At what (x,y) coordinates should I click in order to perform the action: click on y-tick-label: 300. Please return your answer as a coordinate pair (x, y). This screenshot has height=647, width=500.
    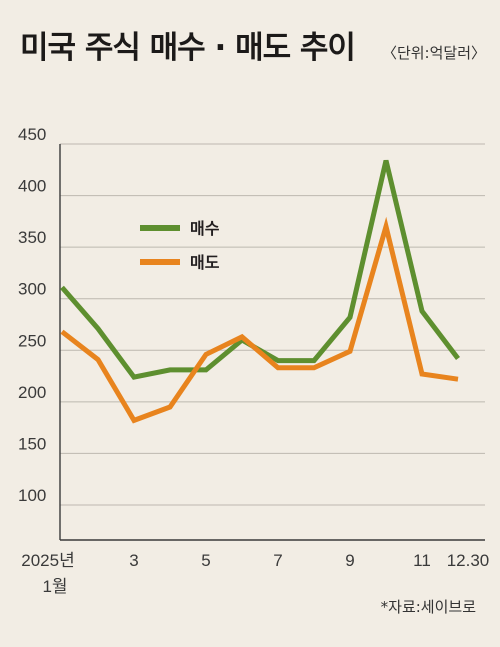
    Looking at the image, I should click on (32, 289).